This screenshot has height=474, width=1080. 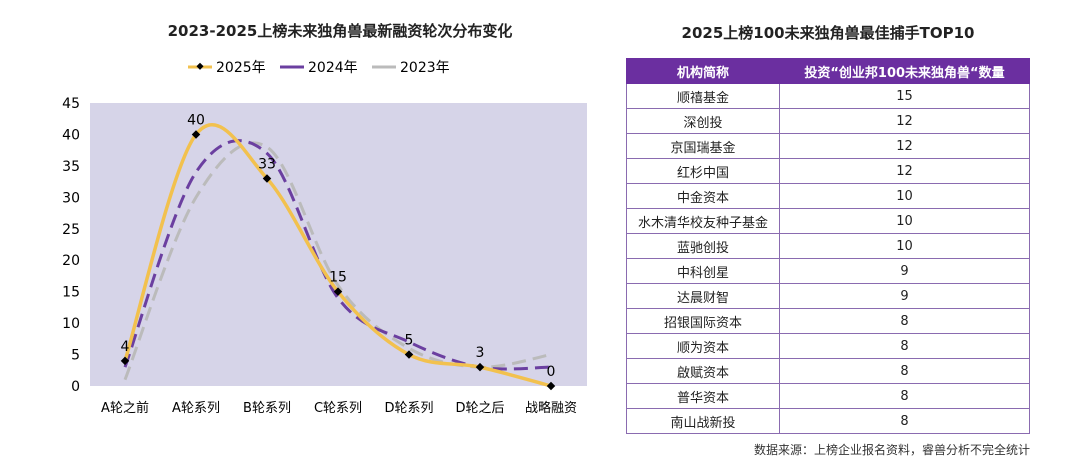 What do you see at coordinates (703, 121) in the screenshot?
I see `institution-cell: 深创投` at bounding box center [703, 121].